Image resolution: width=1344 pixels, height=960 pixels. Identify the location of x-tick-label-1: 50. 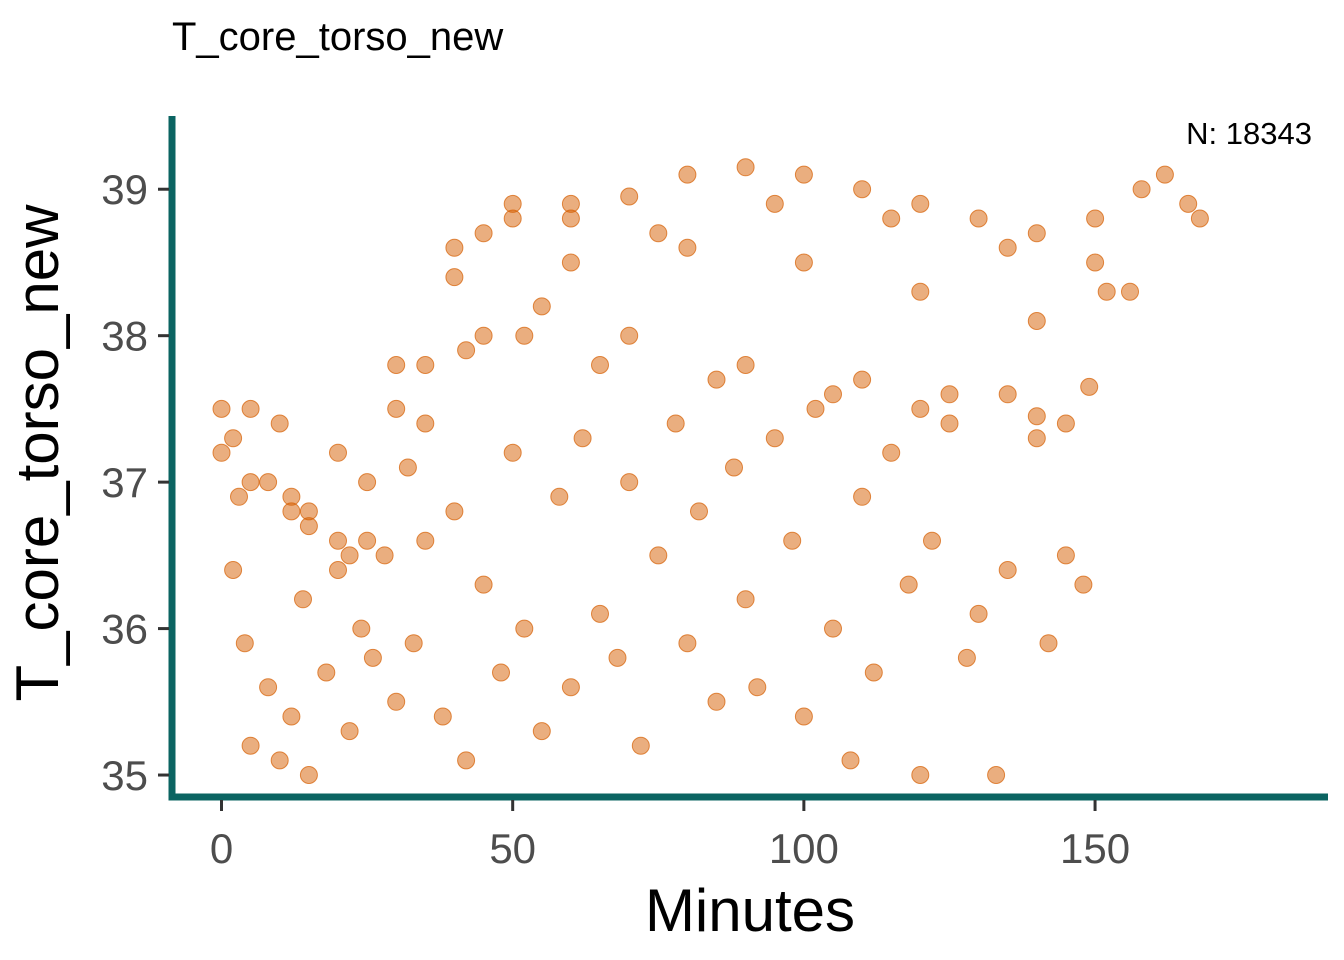
(512, 848).